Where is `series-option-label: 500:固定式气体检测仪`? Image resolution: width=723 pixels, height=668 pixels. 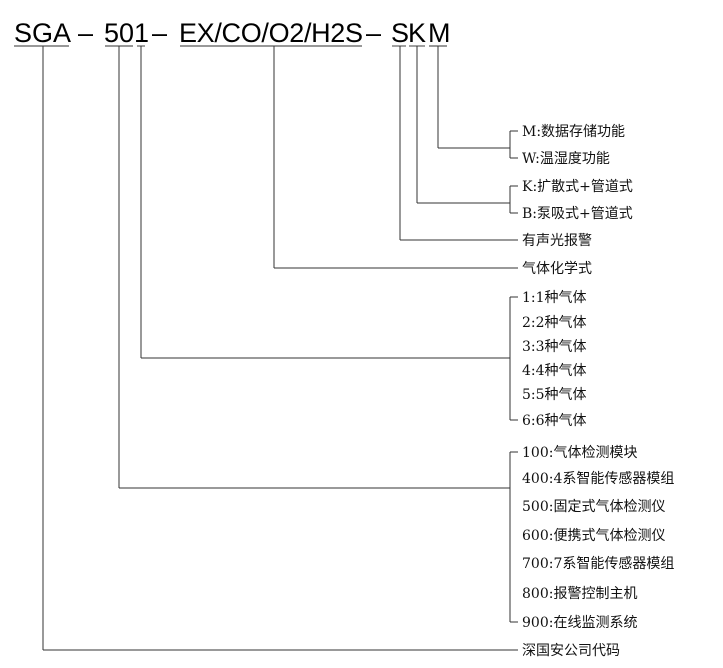
series-option-label: 500:固定式气体检测仪 is located at coordinates (593, 507).